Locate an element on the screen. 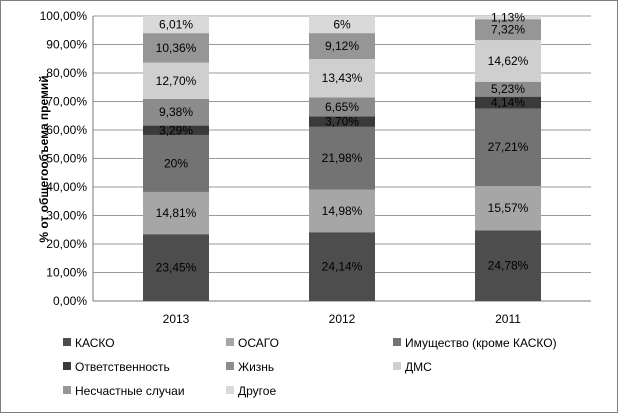  data-label: 6% is located at coordinates (342, 25).